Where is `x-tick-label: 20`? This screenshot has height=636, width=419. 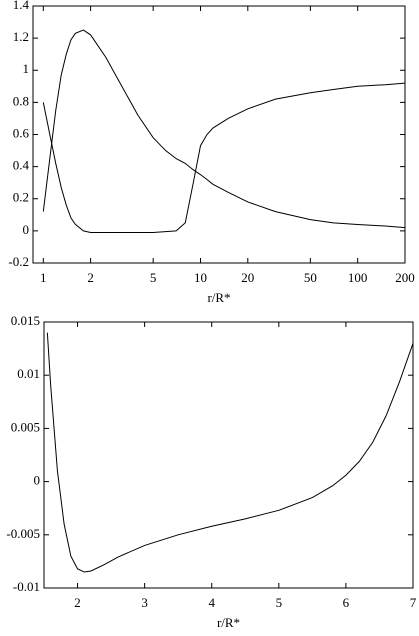
x-tick-label: 20 is located at coordinates (247, 277).